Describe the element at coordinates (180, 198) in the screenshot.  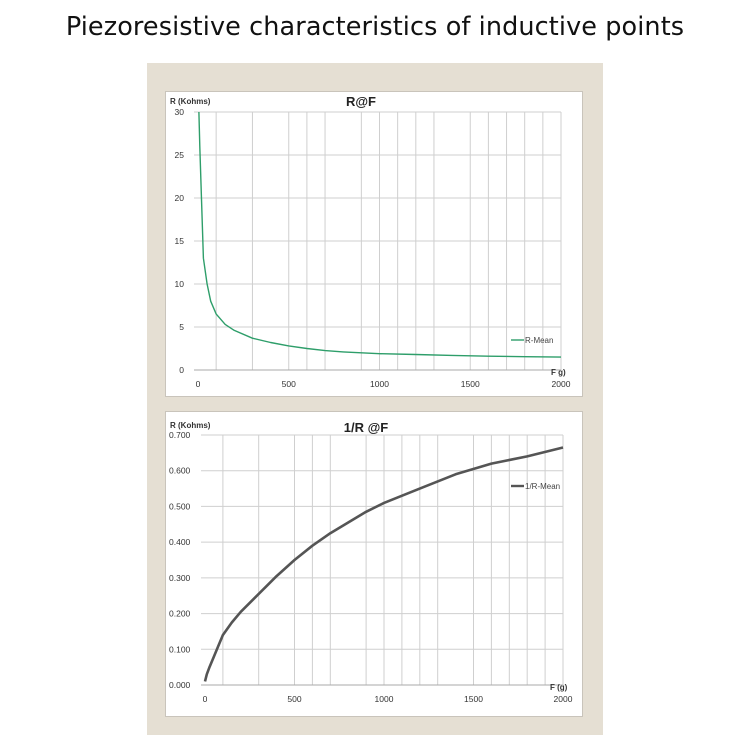
I see `y-tick-label: 20` at that location.